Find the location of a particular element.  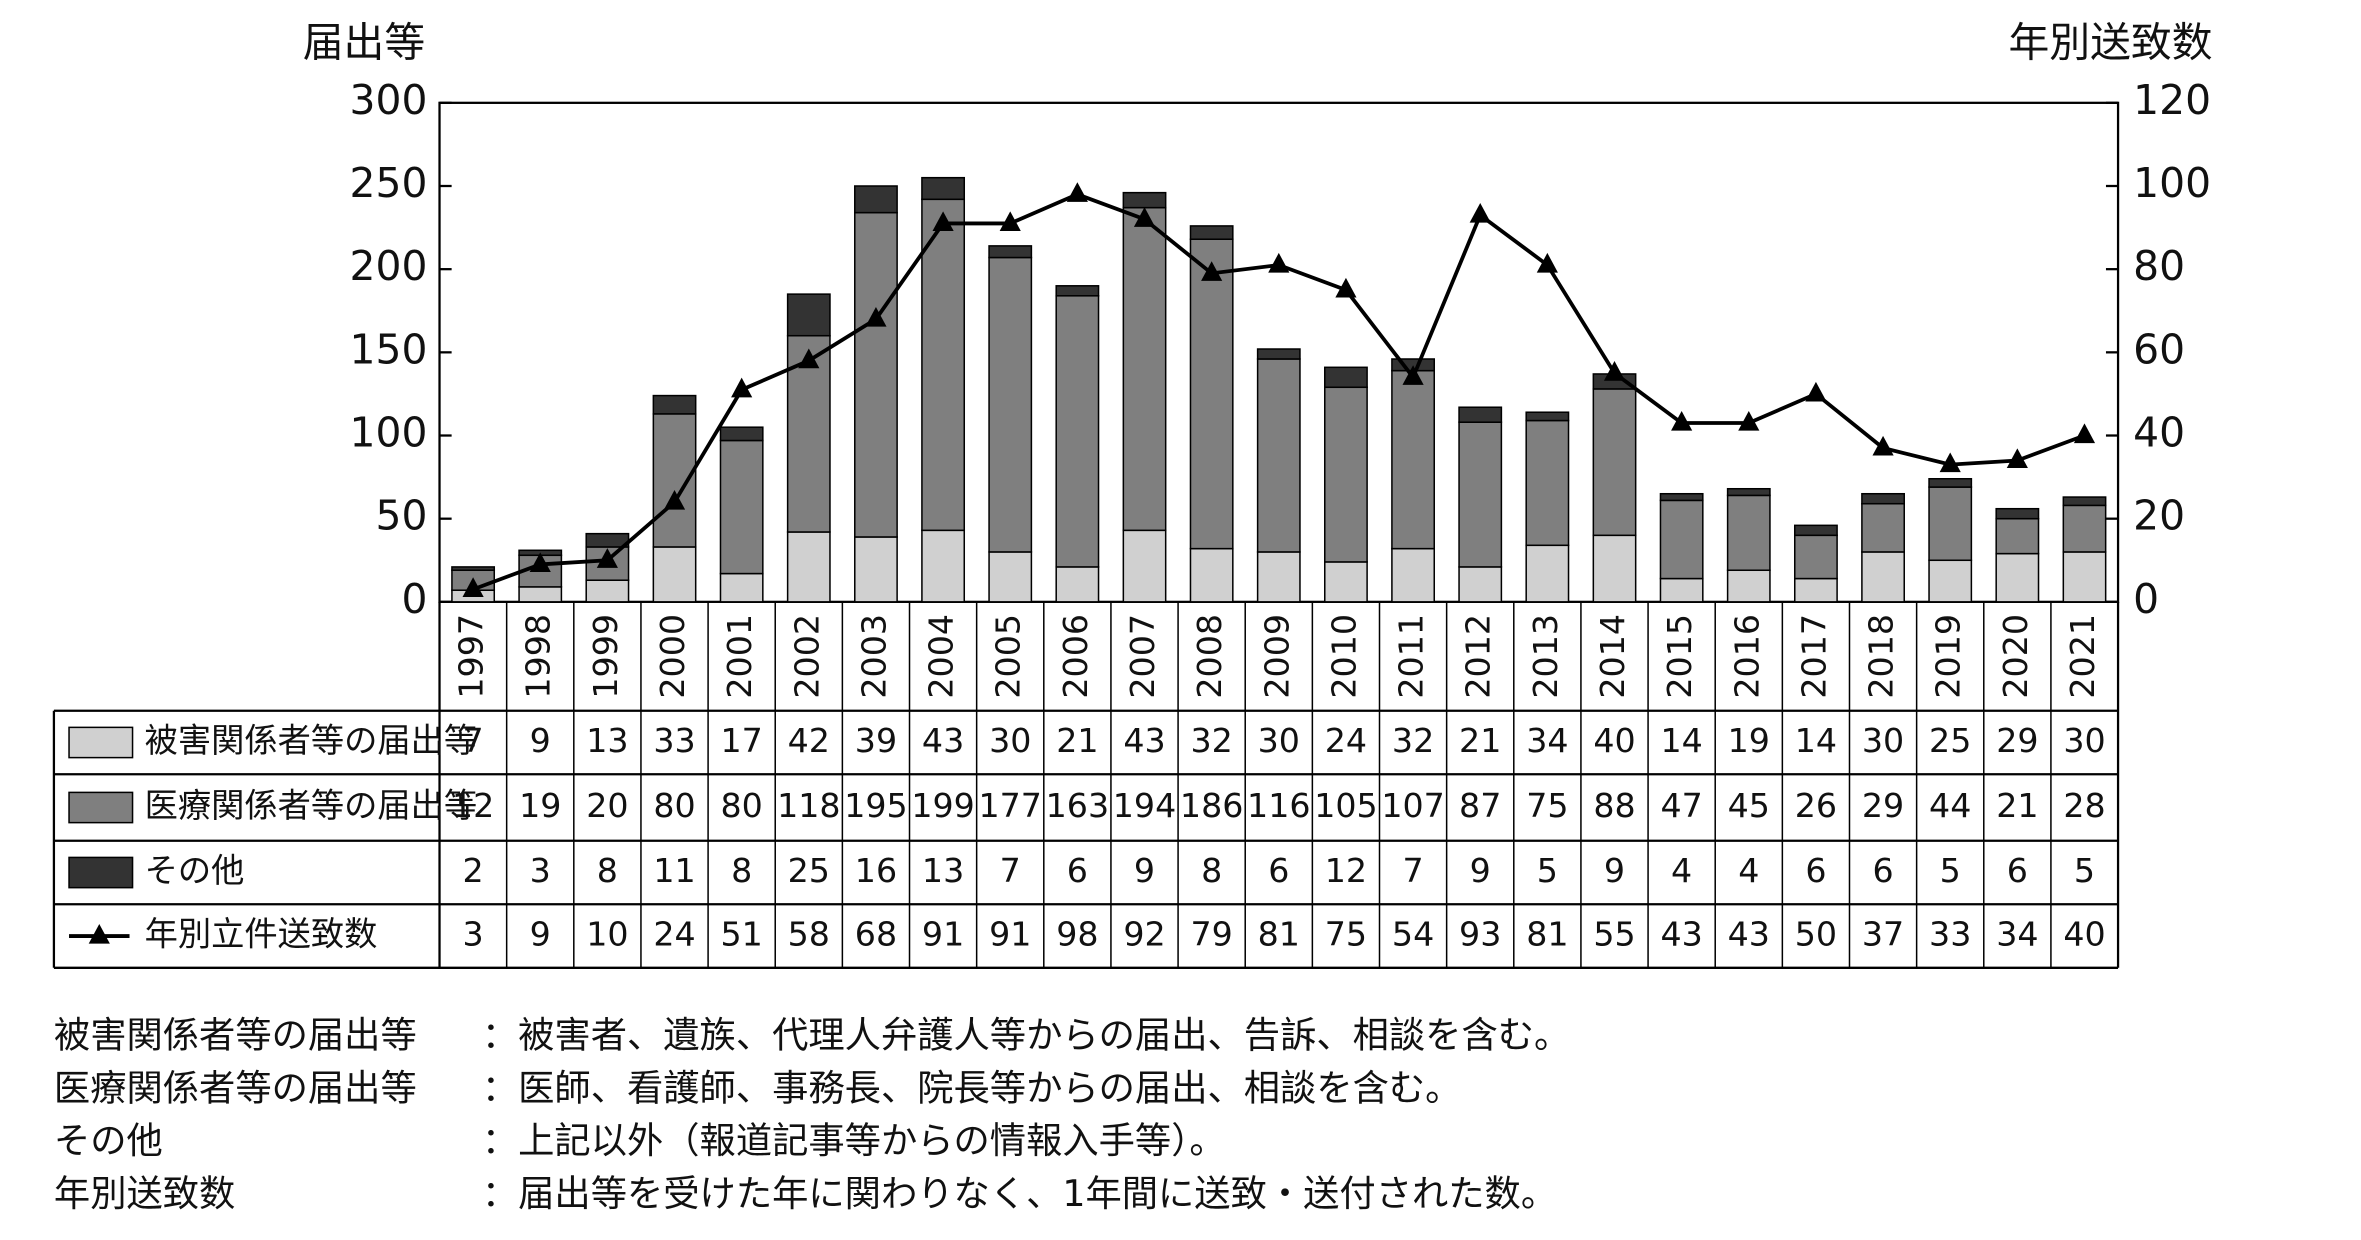

table-cell: 43 is located at coordinates (943, 740).